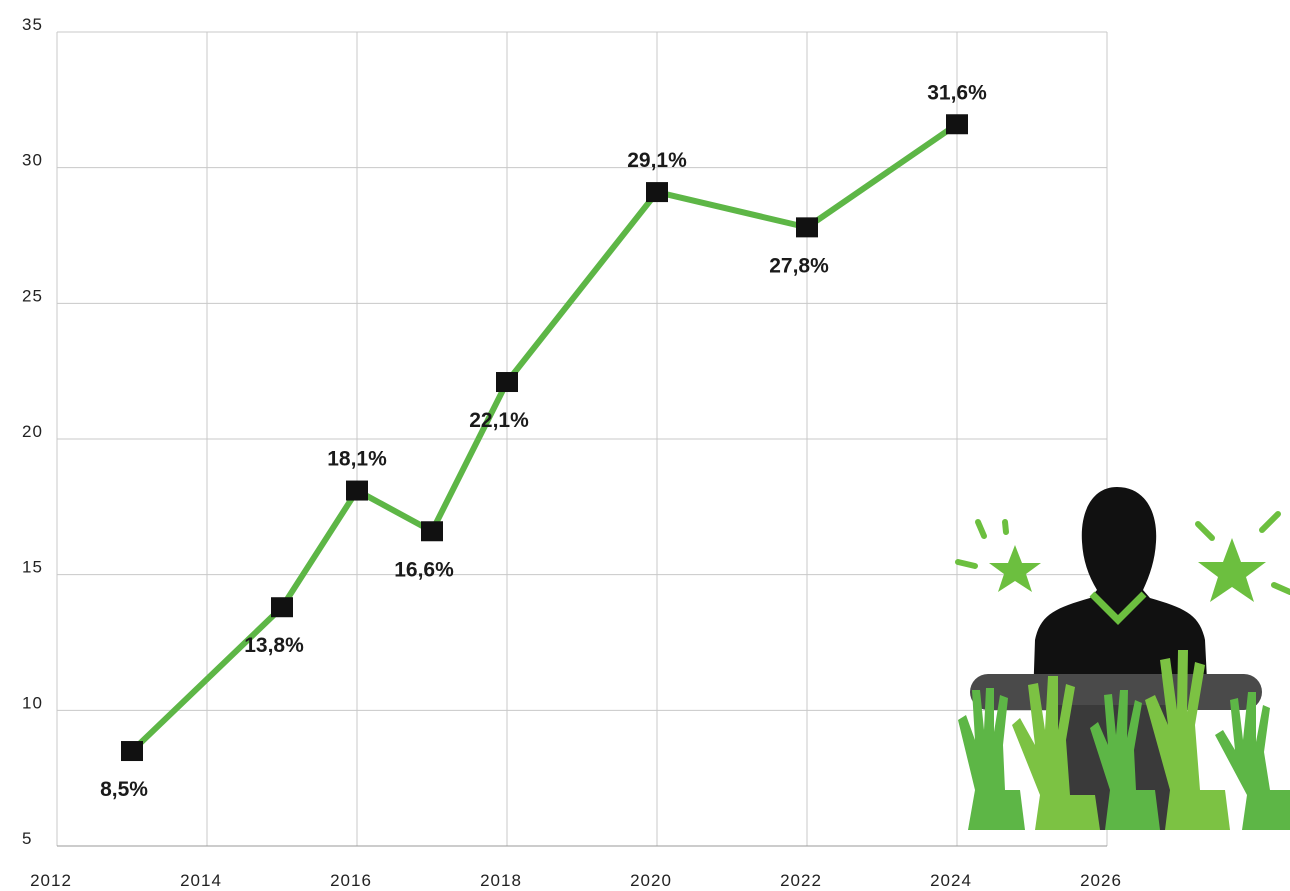 The width and height of the screenshot is (1290, 891). What do you see at coordinates (32, 431) in the screenshot?
I see `y-tick-label: 20` at bounding box center [32, 431].